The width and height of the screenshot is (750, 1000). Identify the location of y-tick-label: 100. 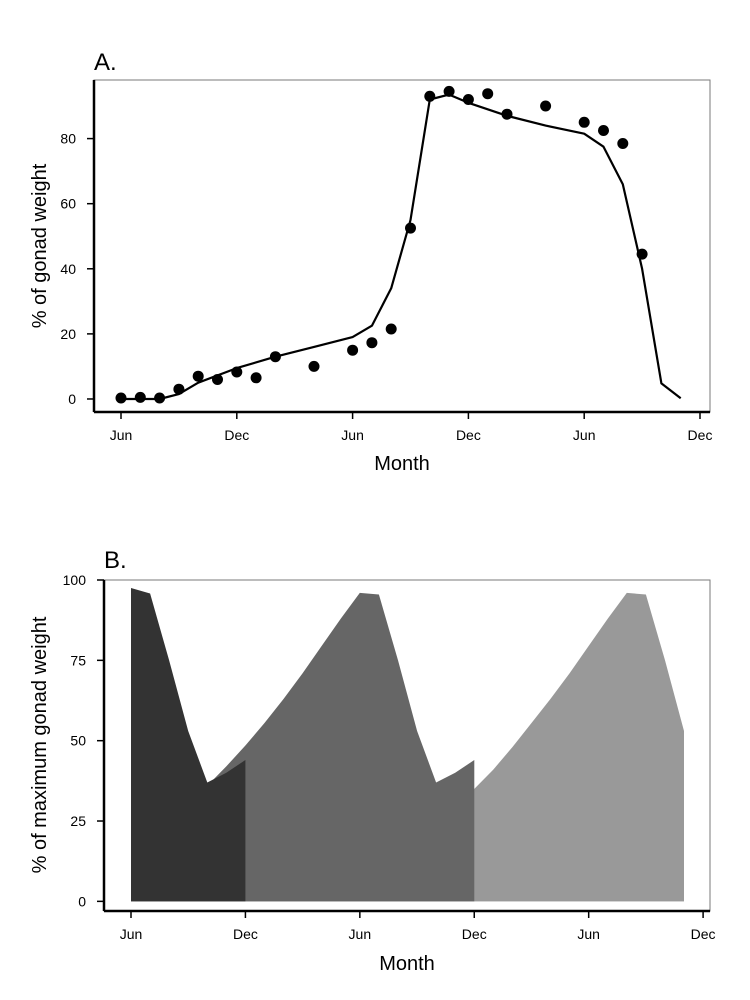
(75, 580).